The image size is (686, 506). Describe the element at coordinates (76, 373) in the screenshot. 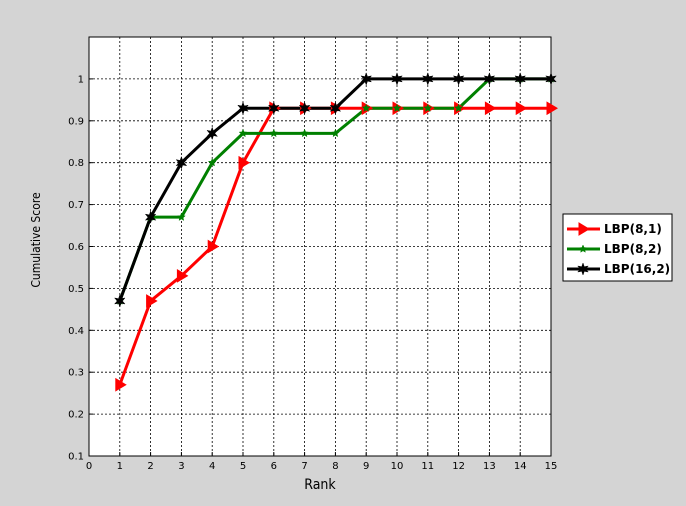

I see `y-tick-label: 0.3` at that location.